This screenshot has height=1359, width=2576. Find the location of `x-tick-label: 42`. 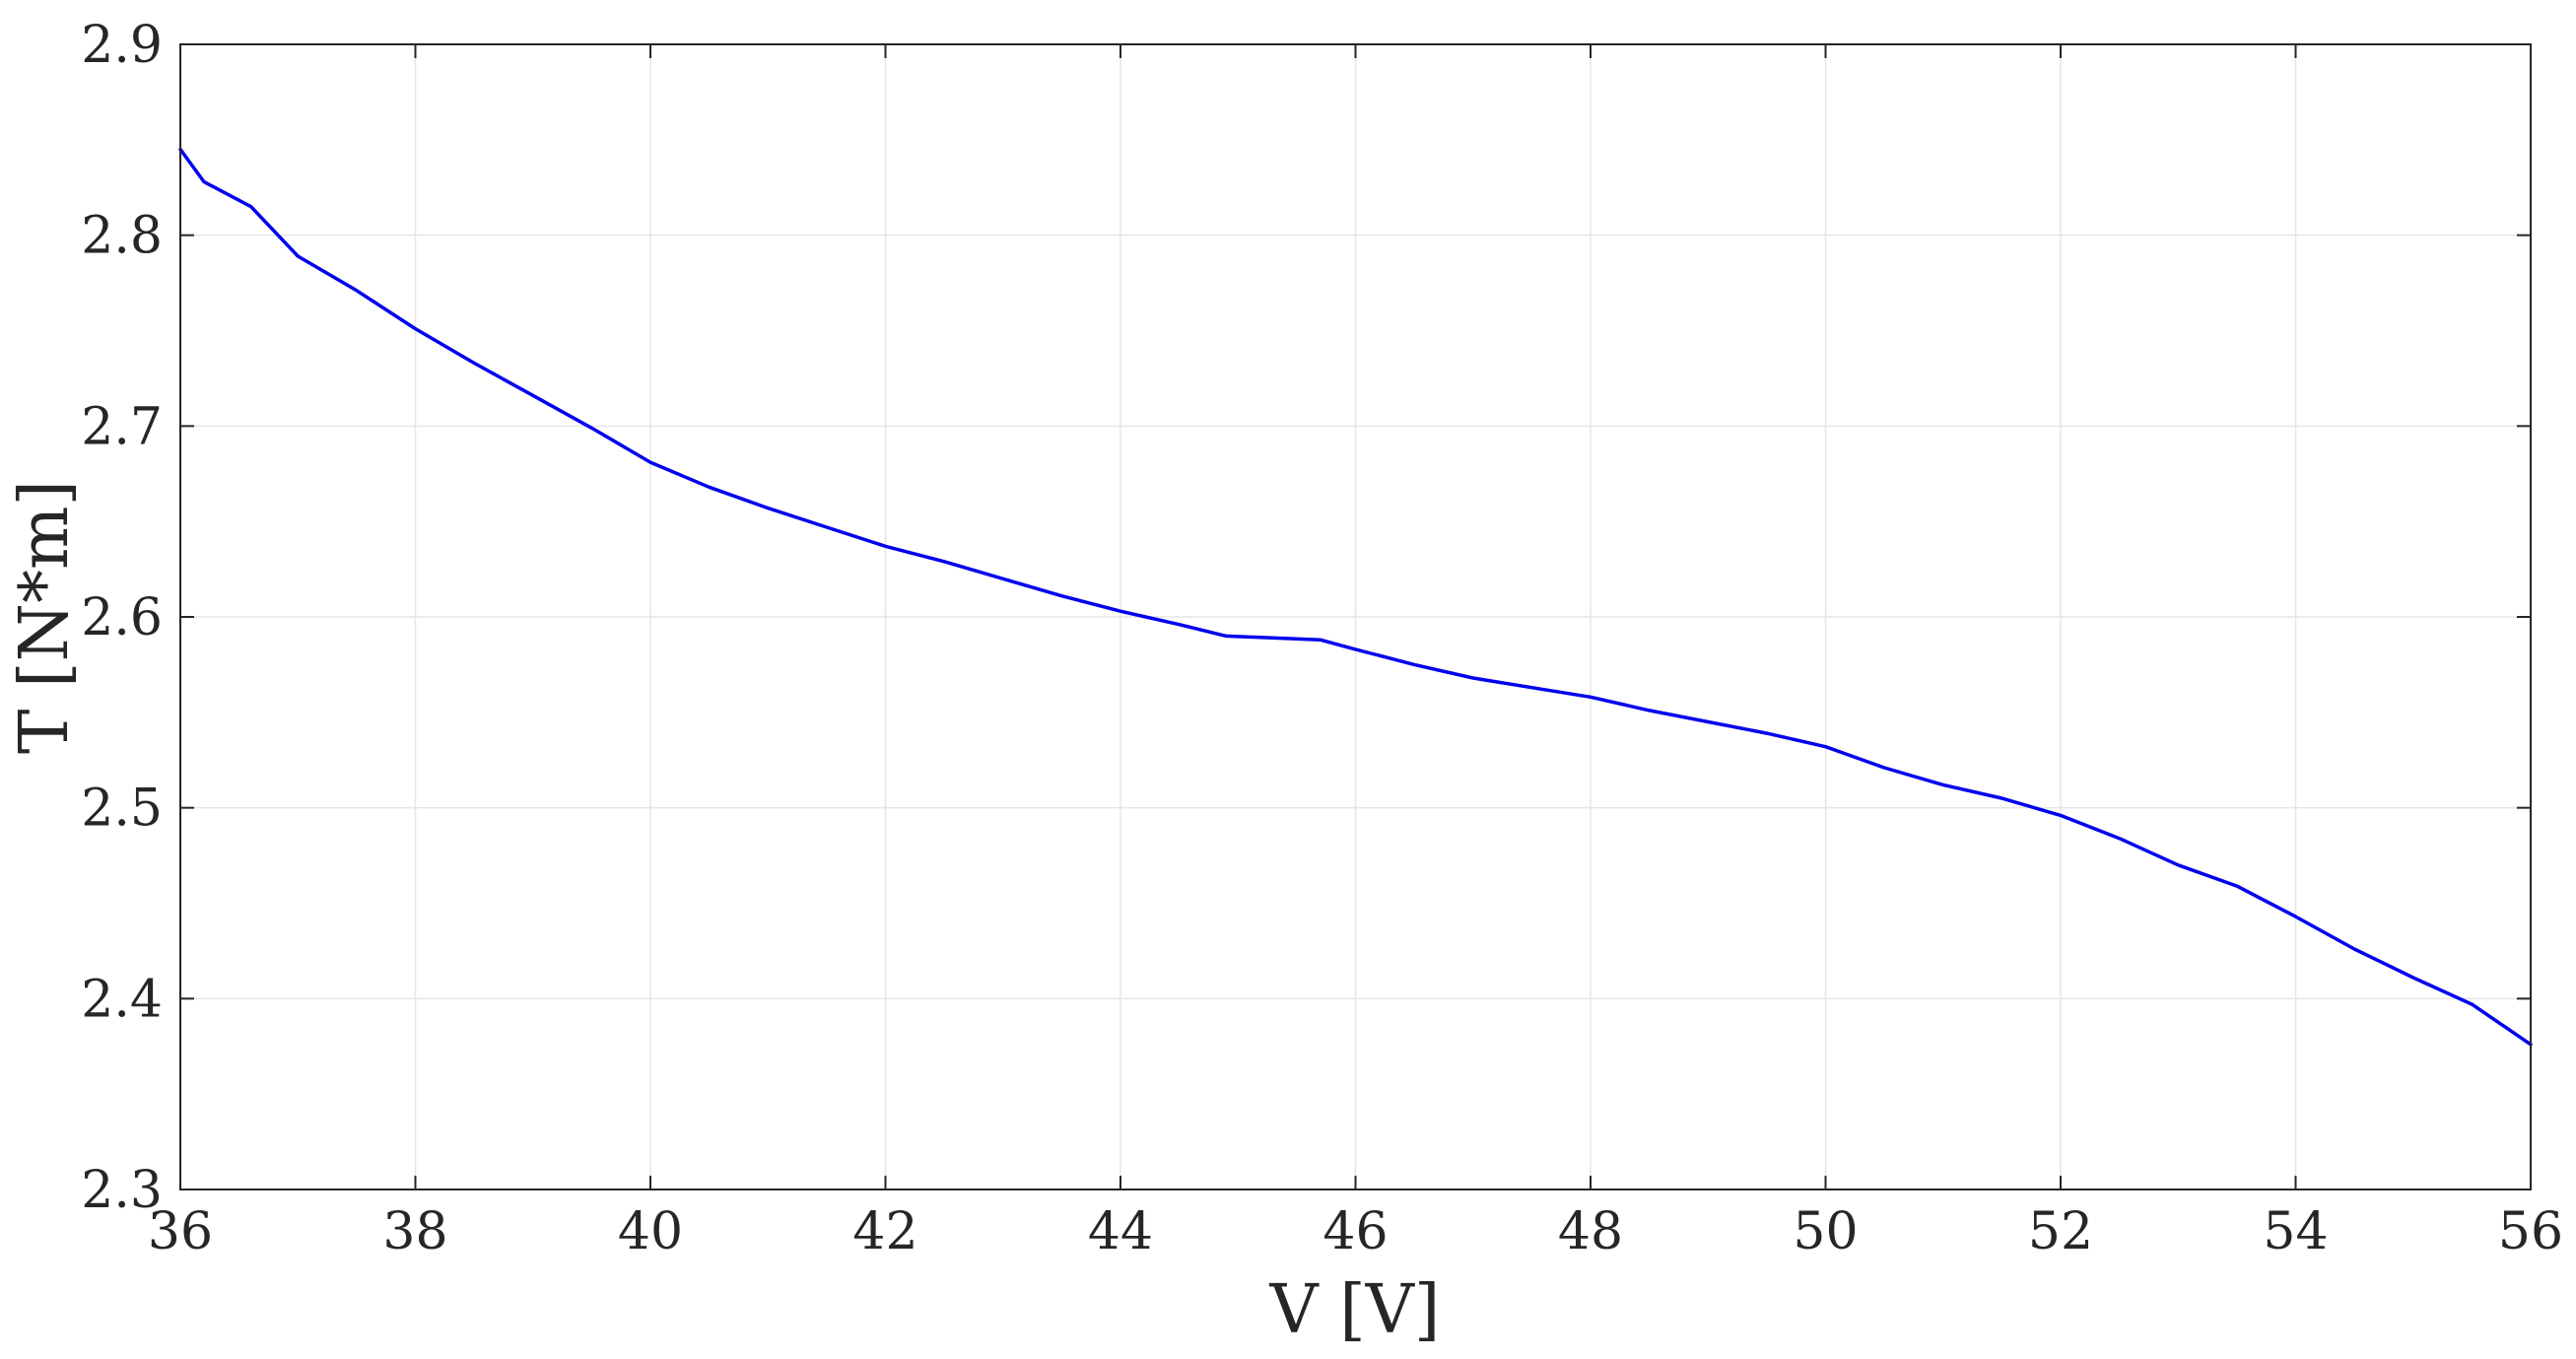

x-tick-label: 42 is located at coordinates (884, 1231).